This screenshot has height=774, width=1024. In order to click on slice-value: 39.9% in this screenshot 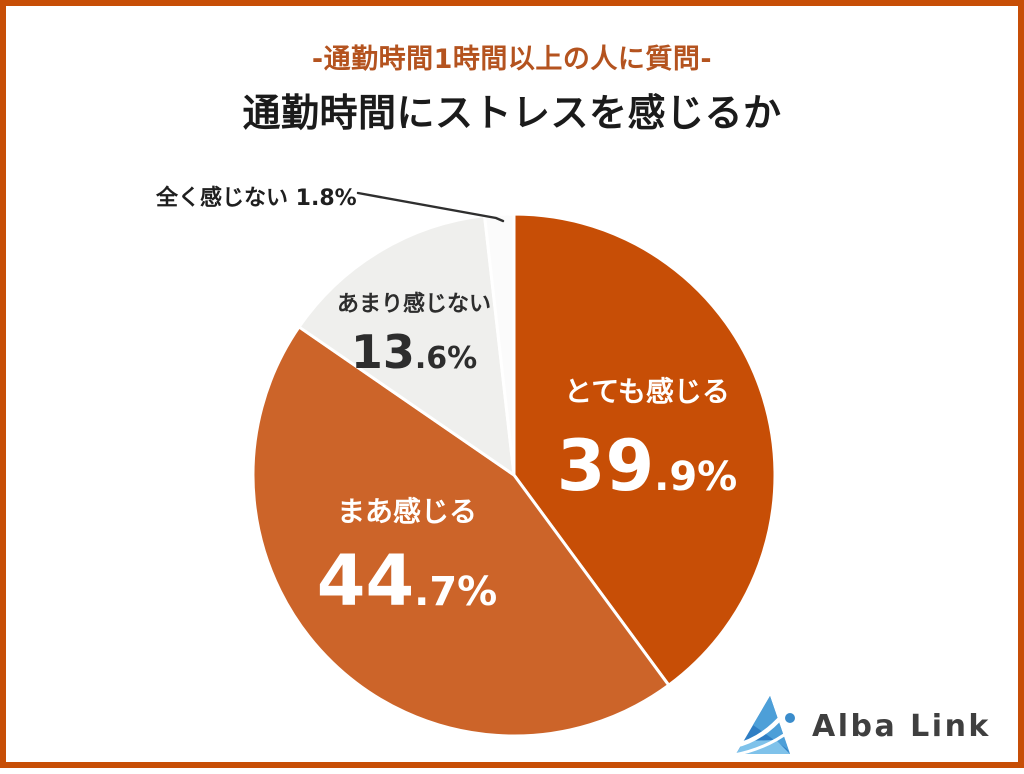, I will do `click(647, 466)`.